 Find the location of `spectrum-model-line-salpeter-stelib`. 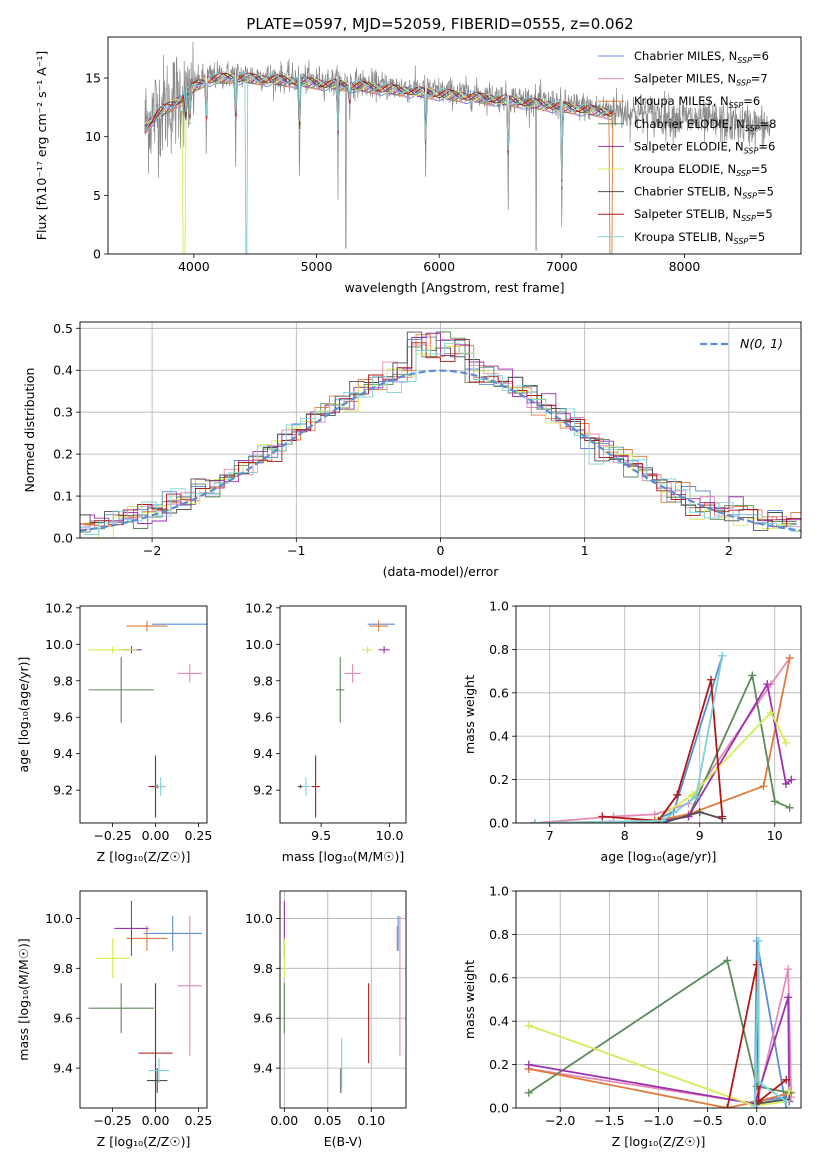

spectrum-model-line-salpeter-stelib is located at coordinates (379, 126).